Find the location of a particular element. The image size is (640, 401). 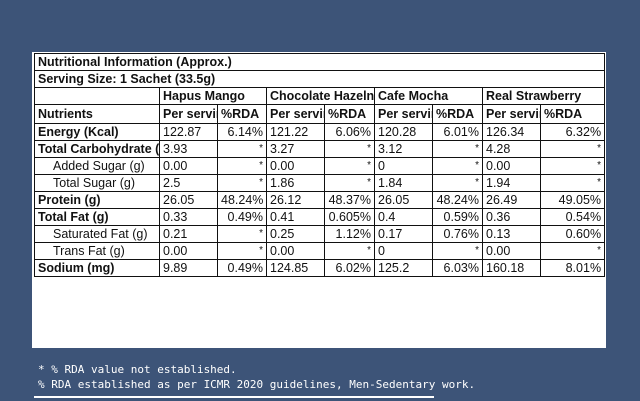

per-serving-value: 0.41 is located at coordinates (295, 217).